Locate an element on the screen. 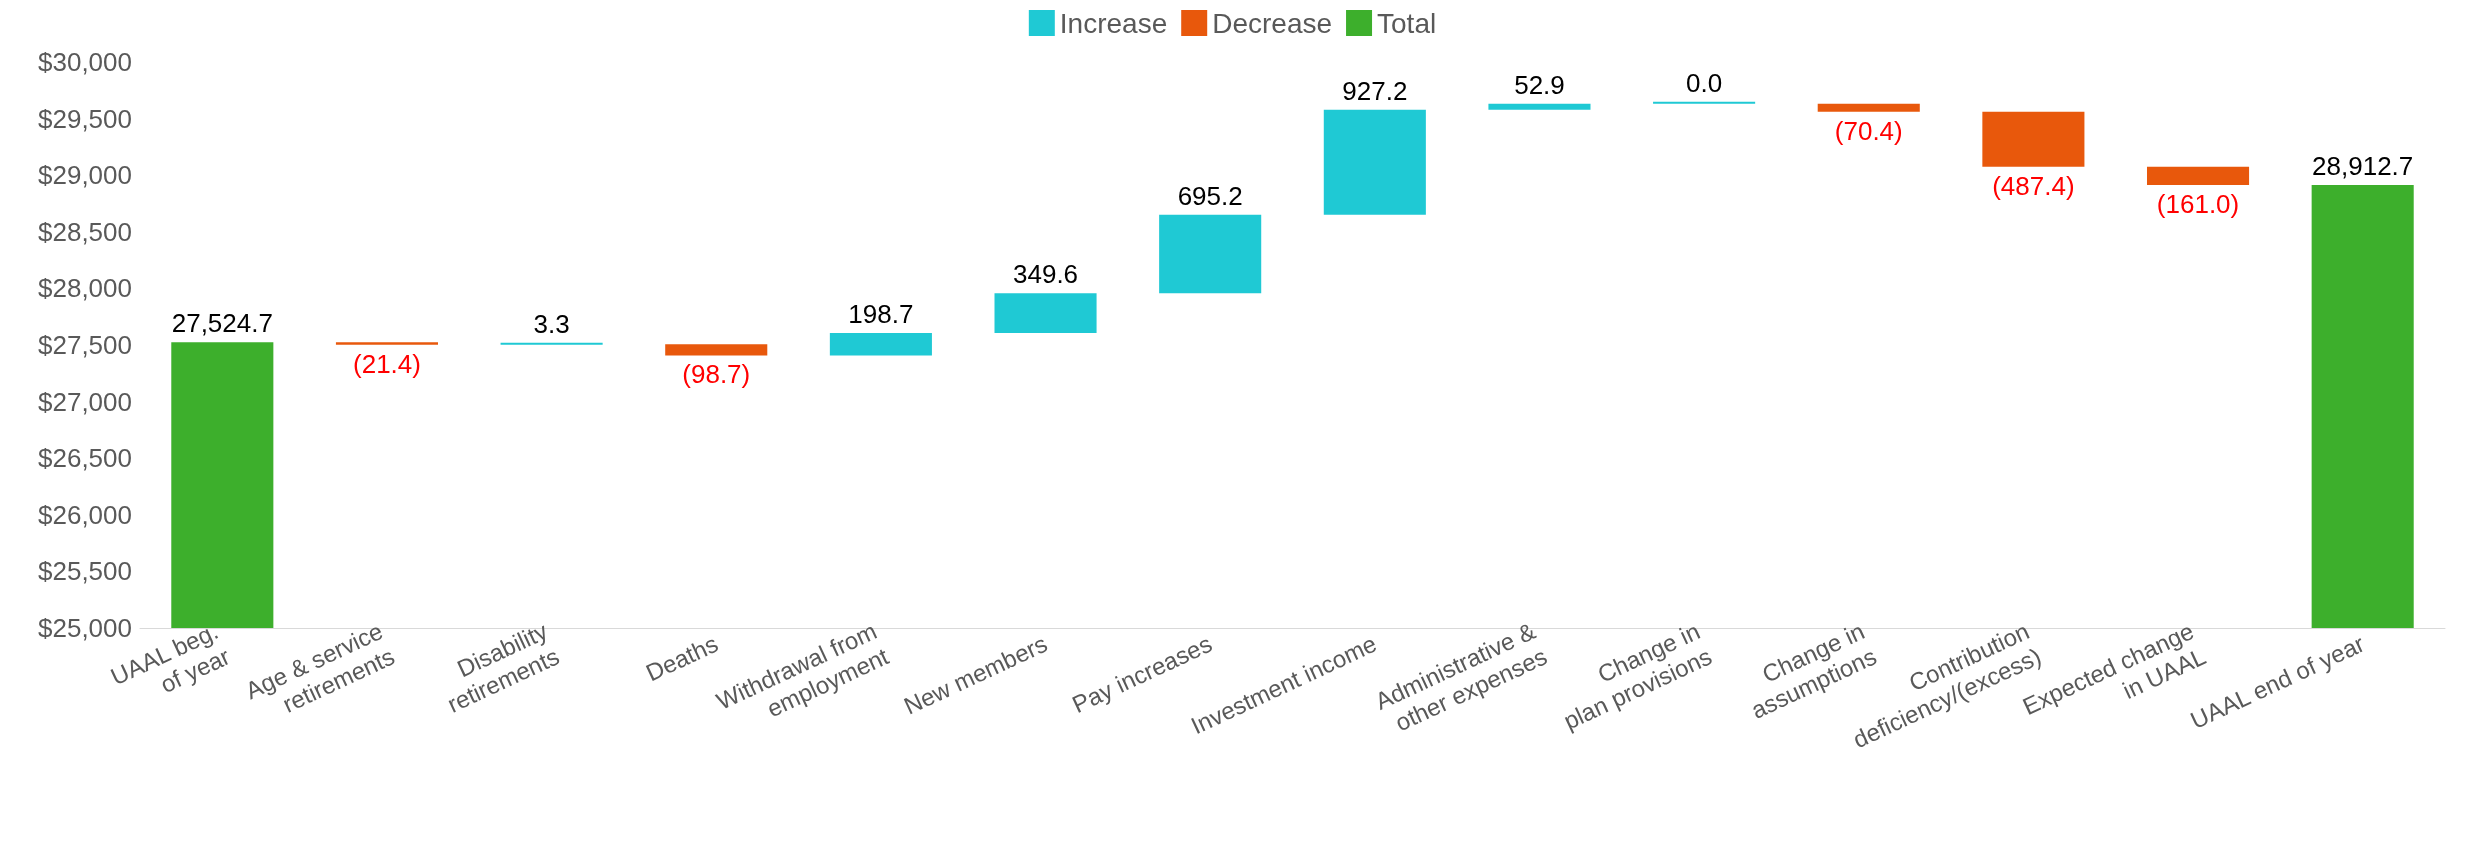  data-label: 0.0 is located at coordinates (1704, 82).